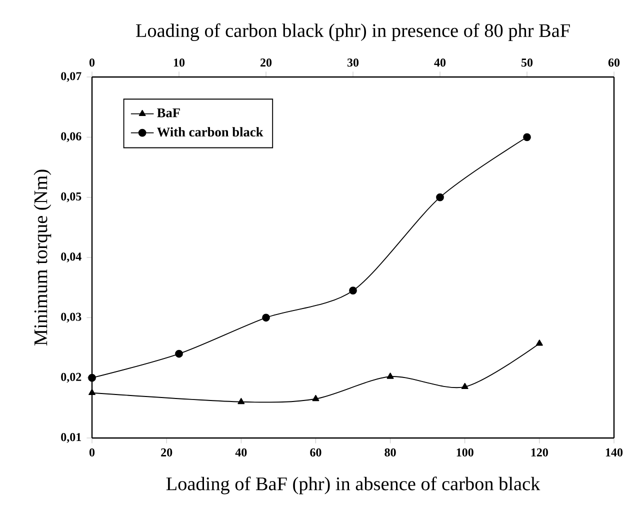 The image size is (635, 506). Describe the element at coordinates (71, 77) in the screenshot. I see `y-tick-label: 0,07` at that location.